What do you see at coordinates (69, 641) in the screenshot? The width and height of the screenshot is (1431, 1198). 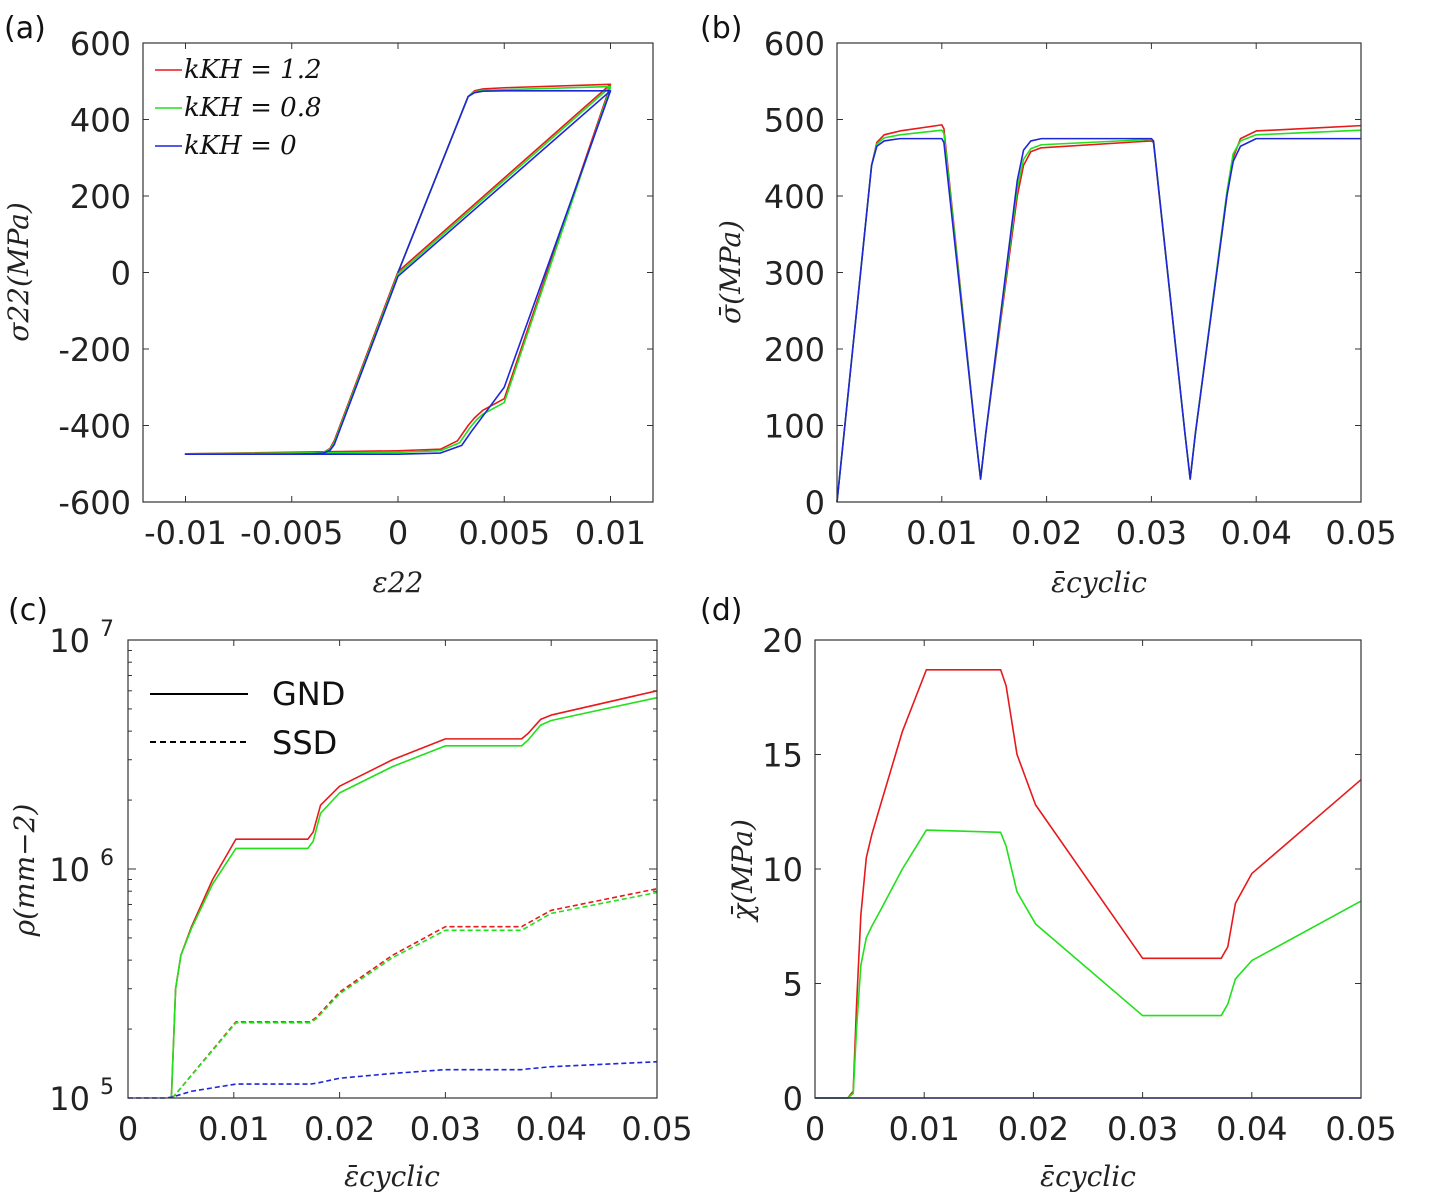 I see `ytick-label-c-2: 10` at bounding box center [69, 641].